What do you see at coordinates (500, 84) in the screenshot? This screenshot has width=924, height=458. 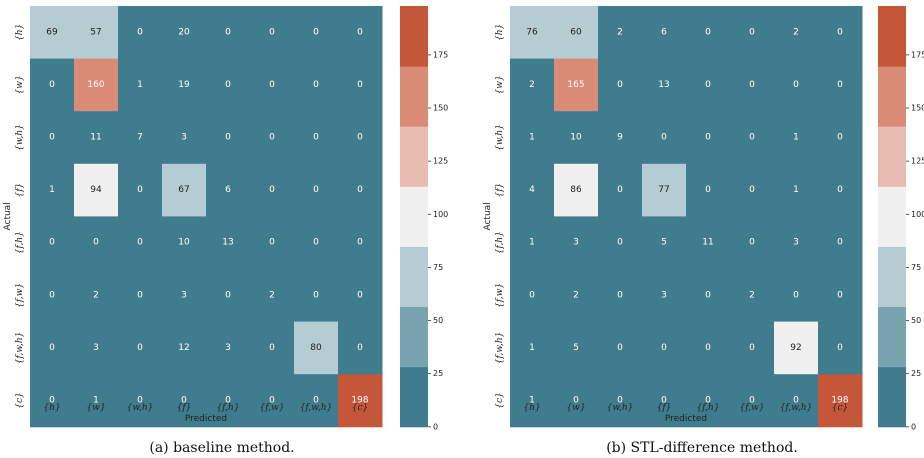 I see `y-tick-label: {w}` at bounding box center [500, 84].